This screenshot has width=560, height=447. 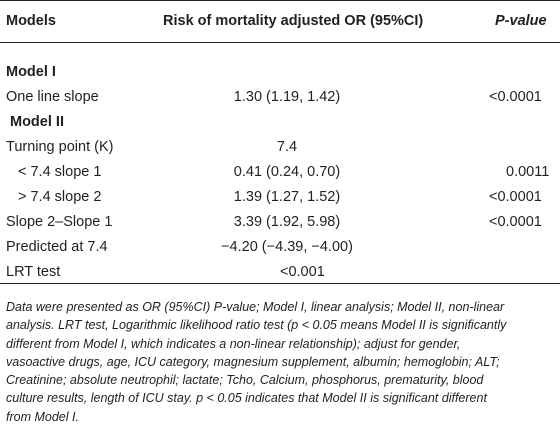 What do you see at coordinates (33, 272) in the screenshot?
I see `row-label: LRT test` at bounding box center [33, 272].